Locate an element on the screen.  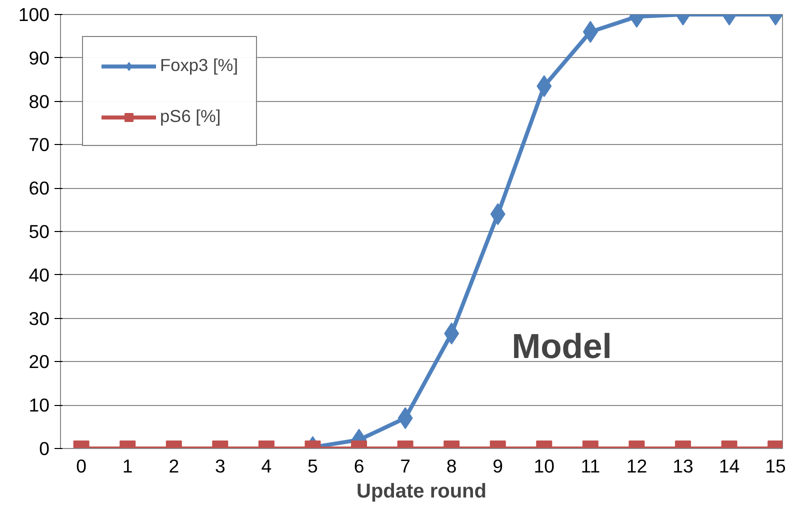
x-tick-label: 13 is located at coordinates (683, 466).